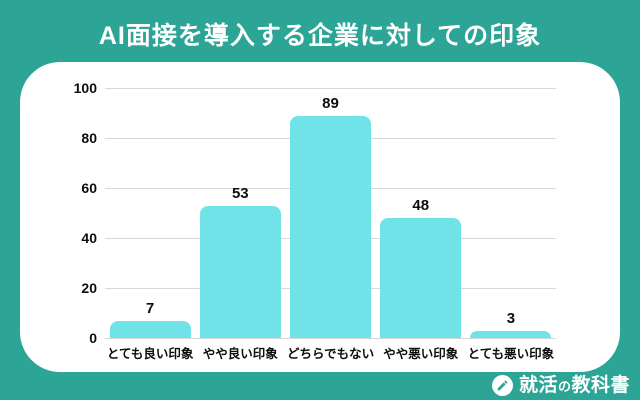 The width and height of the screenshot is (640, 400). Describe the element at coordinates (89, 238) in the screenshot. I see `y-axis-tick-label: 40` at that location.